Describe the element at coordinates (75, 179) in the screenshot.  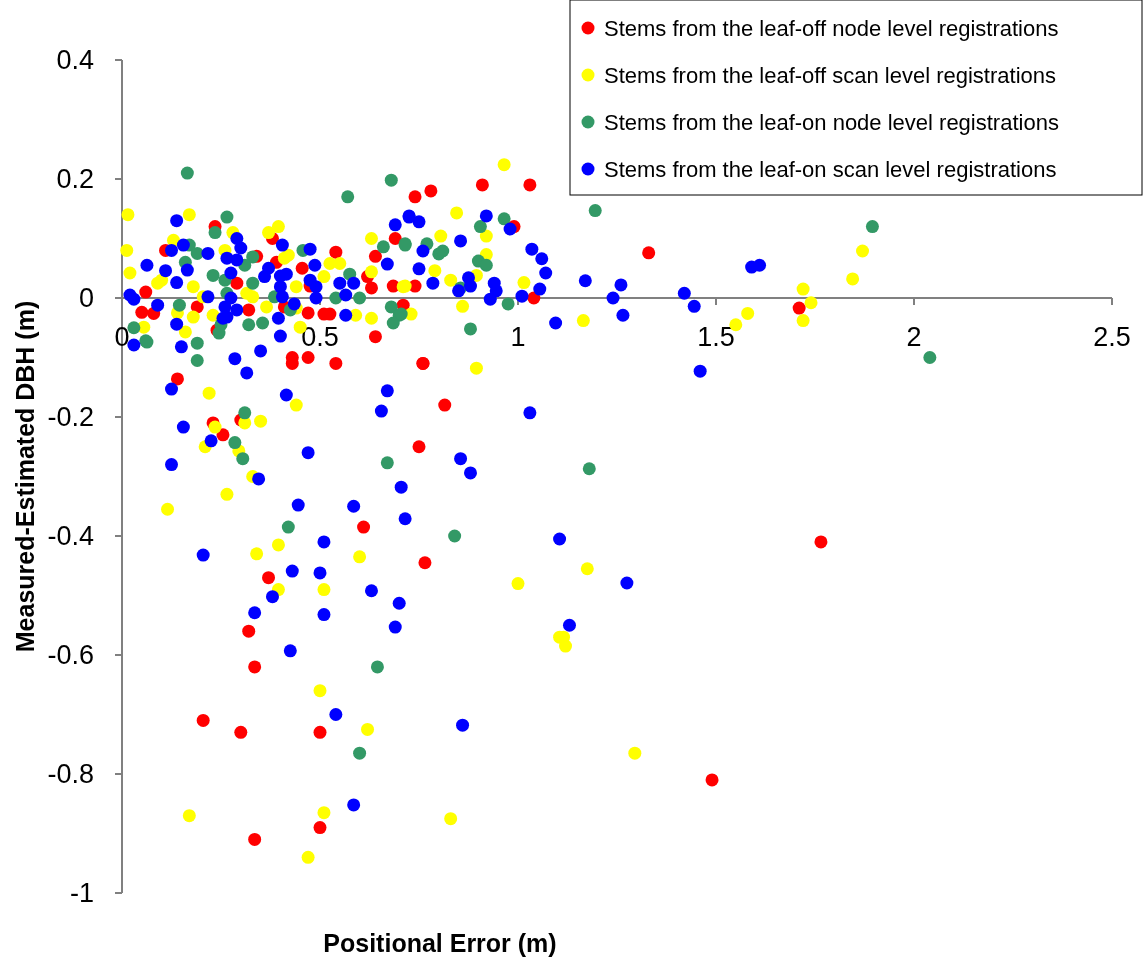
I see `y-tick-label: 0.2` at that location.